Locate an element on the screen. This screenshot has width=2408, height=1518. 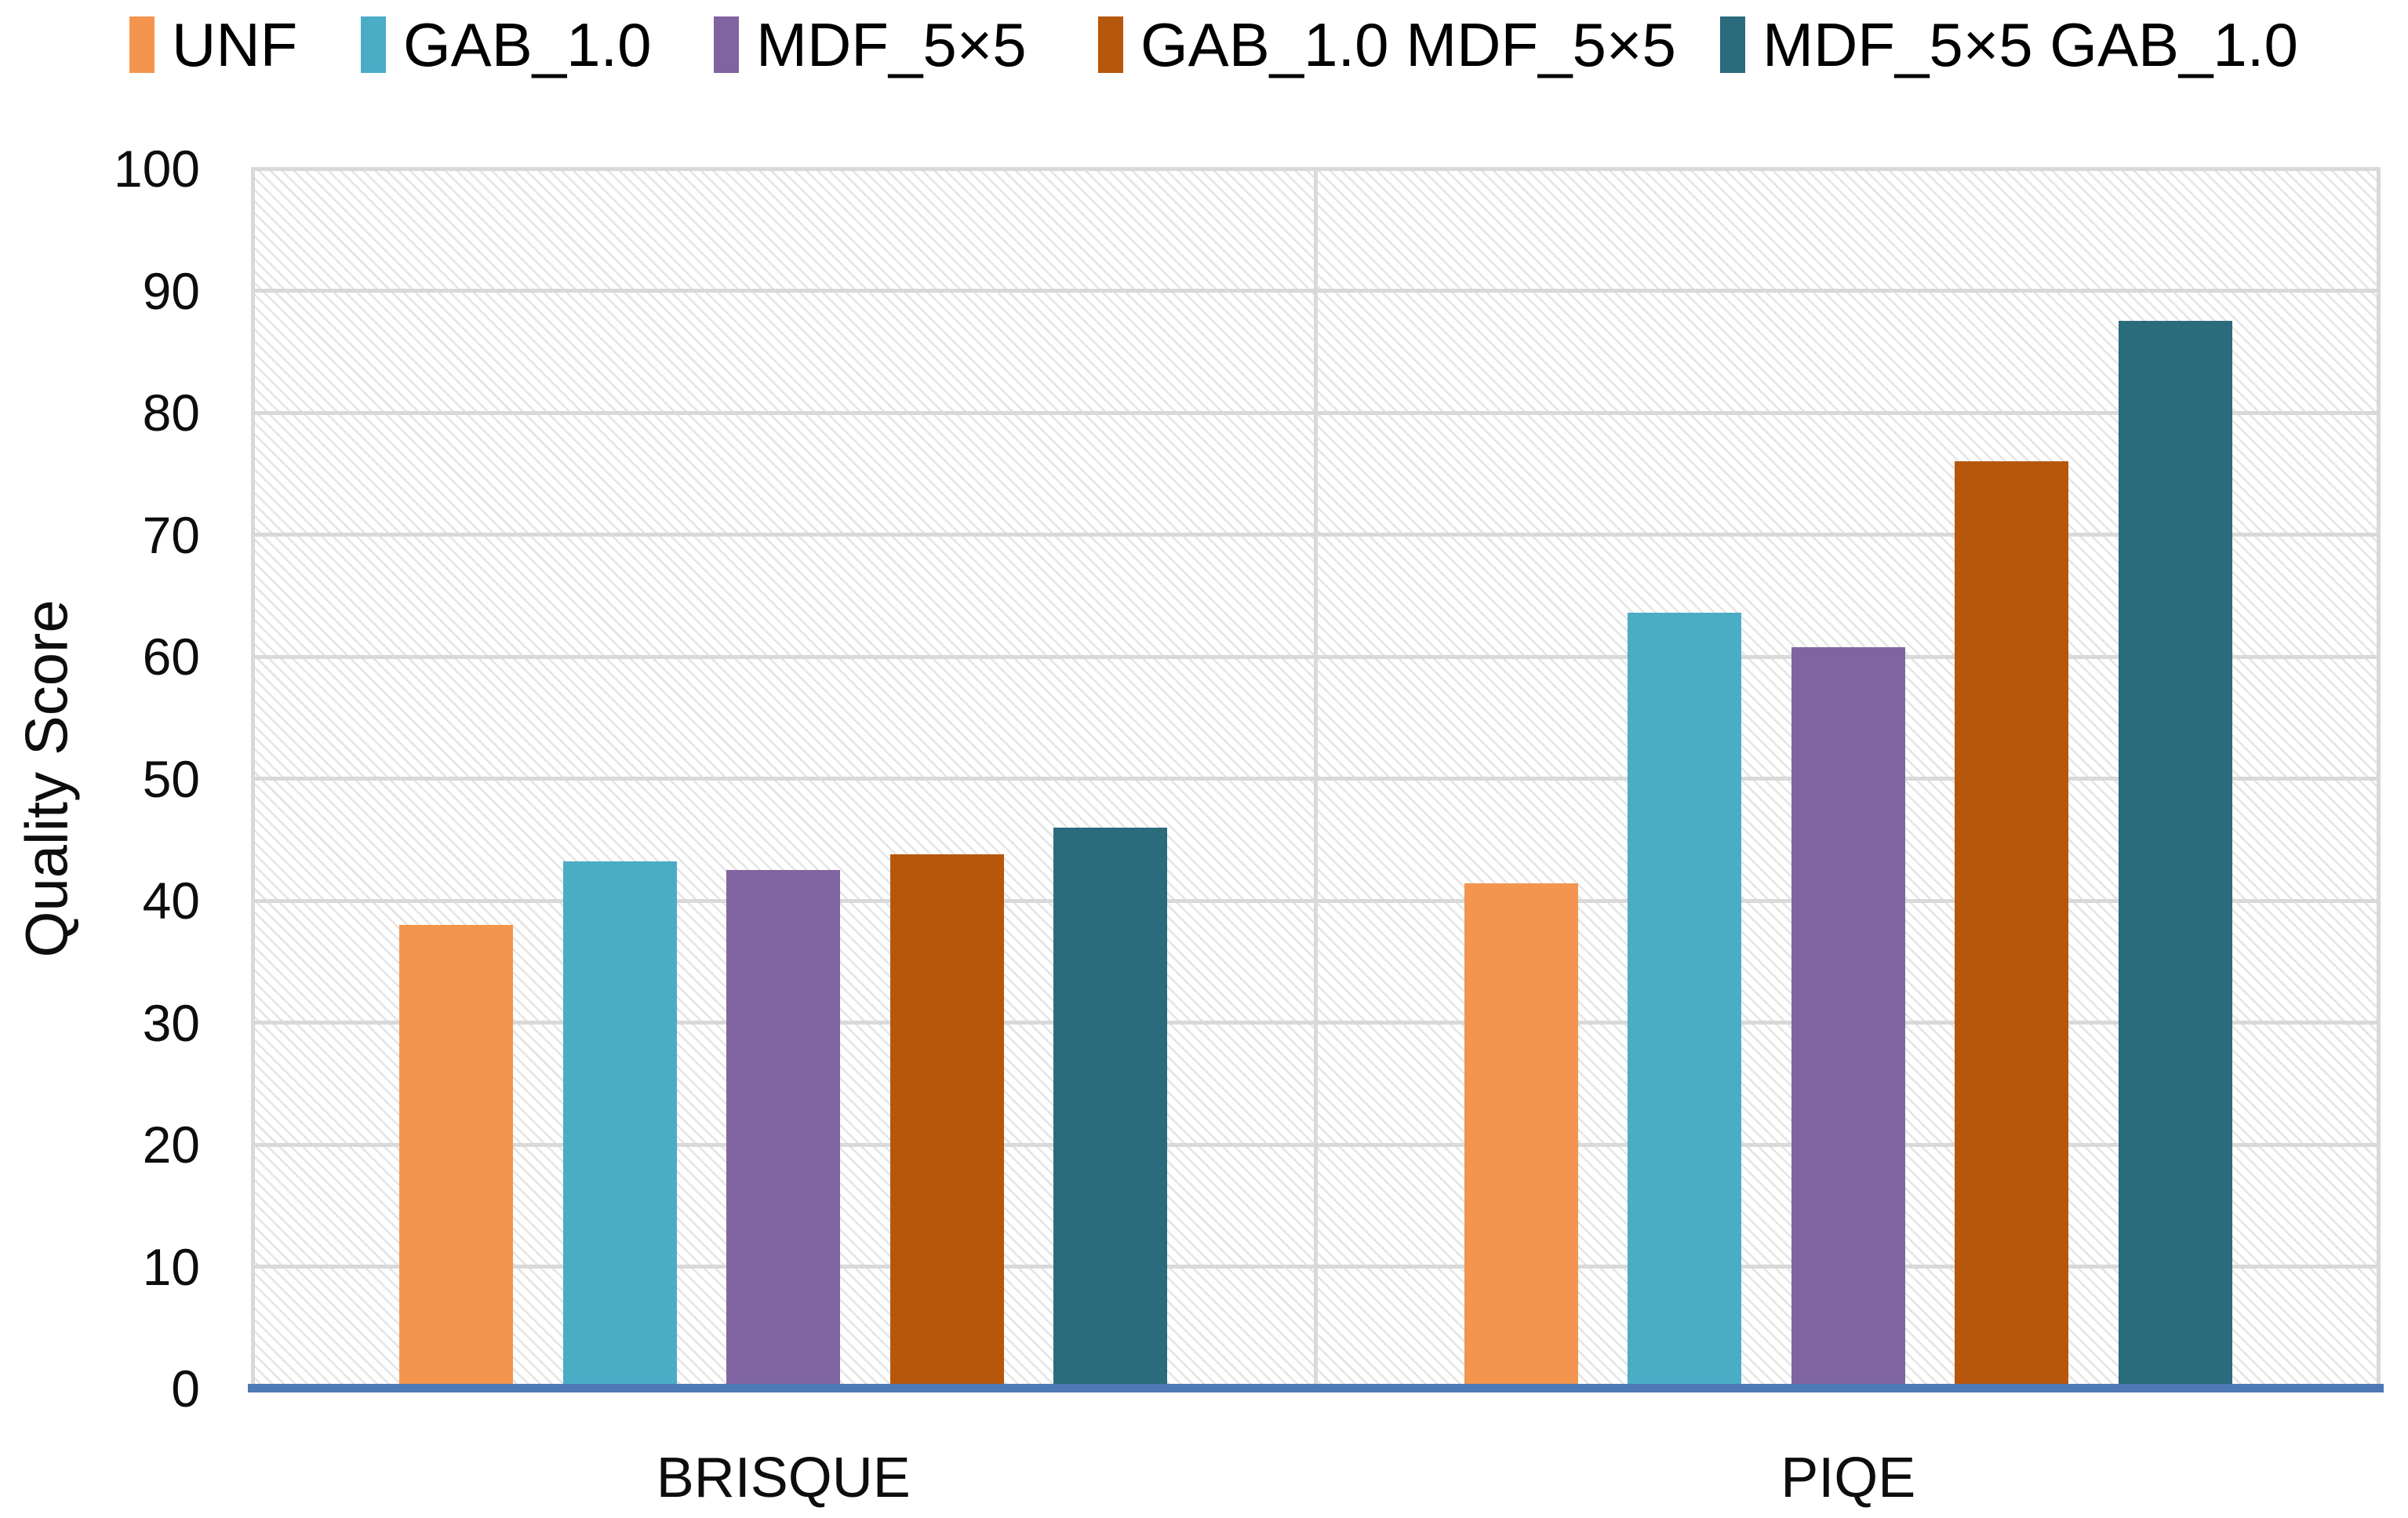
legend-item-mdf-5-5-gab-1-0: MDF_5×5 GAB_1.0 is located at coordinates (2009, 44).